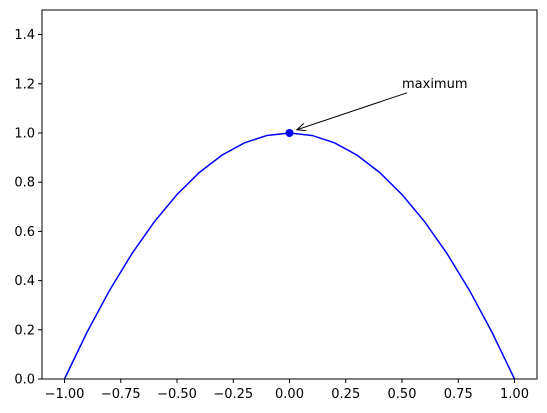  I want to click on y-tick-label: 0.4, so click(24, 281).